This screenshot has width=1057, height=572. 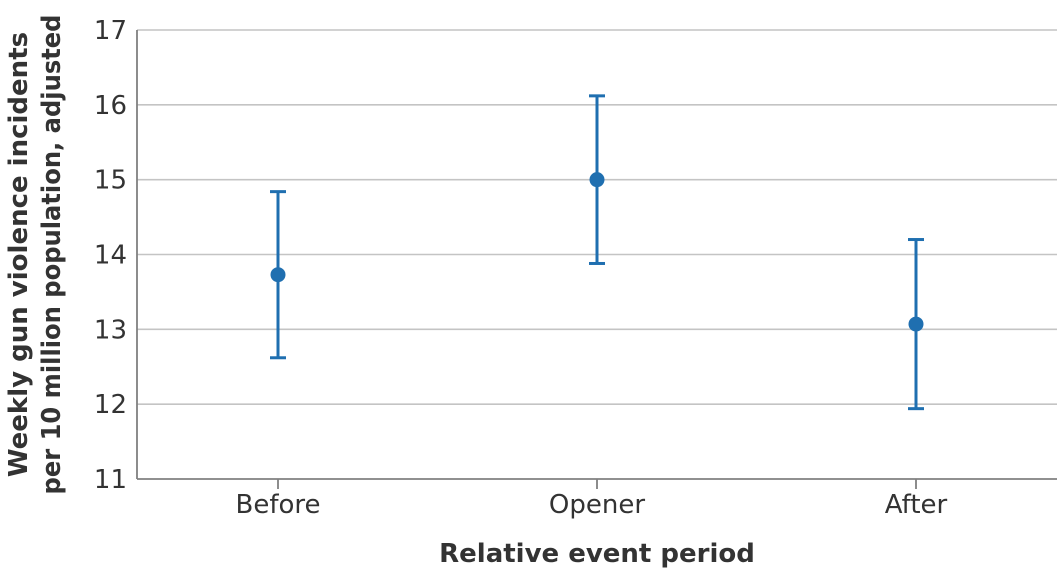 I want to click on y-tick-labels: 11 12 13 14 15 16 17, so click(x=110, y=255).